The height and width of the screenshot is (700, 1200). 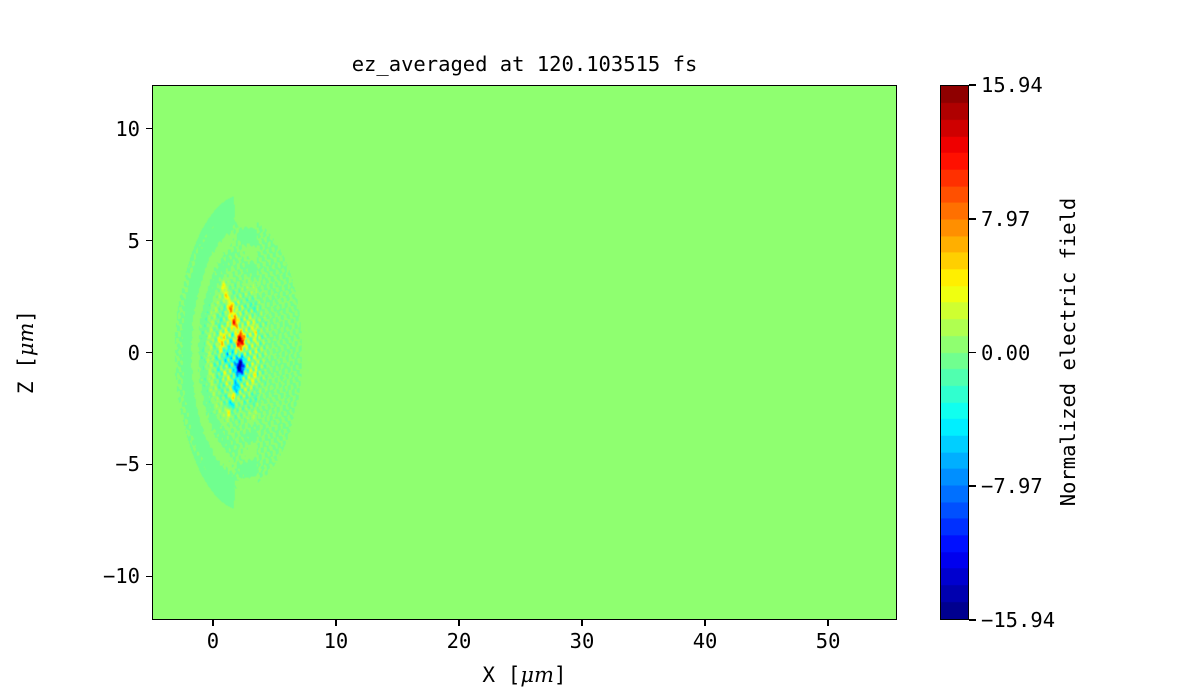 What do you see at coordinates (127, 128) in the screenshot?
I see `y-tick-label: 10` at bounding box center [127, 128].